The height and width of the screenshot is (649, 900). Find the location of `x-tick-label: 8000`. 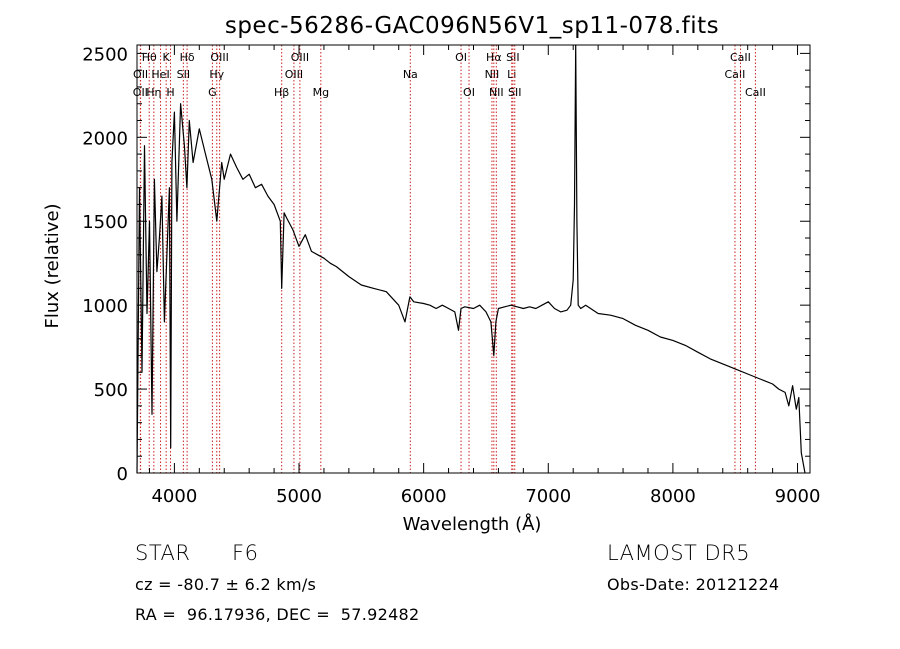

x-tick-label: 8000 is located at coordinates (673, 496).